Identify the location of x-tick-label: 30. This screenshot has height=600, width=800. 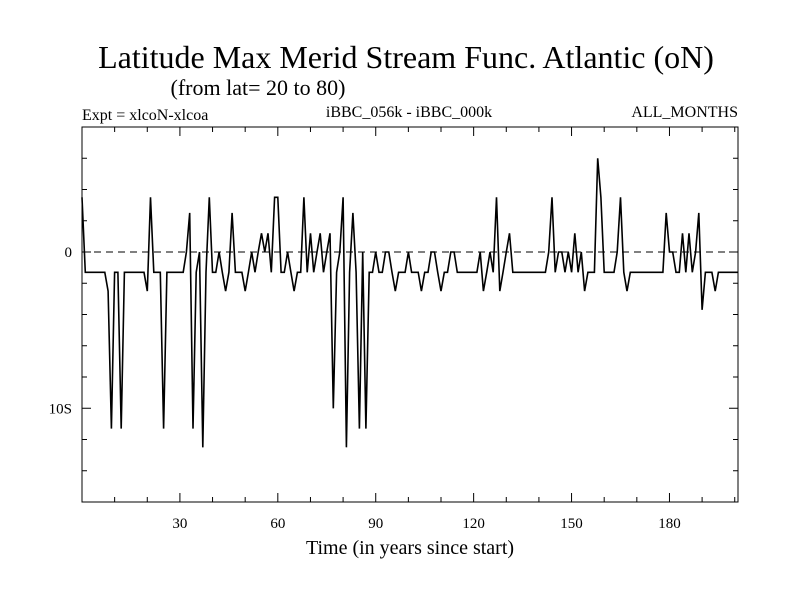
(179, 524).